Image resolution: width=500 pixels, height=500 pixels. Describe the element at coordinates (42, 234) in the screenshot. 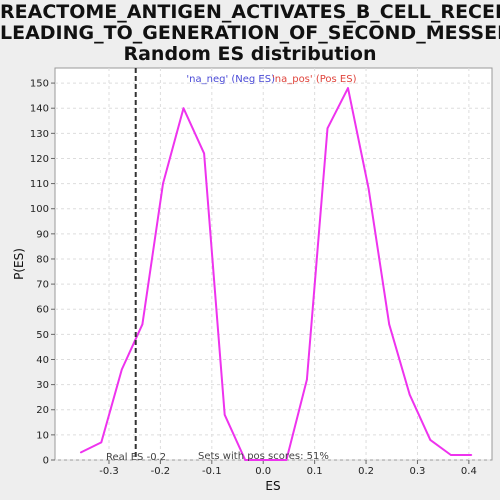

I see `y-tick-label: 90` at that location.